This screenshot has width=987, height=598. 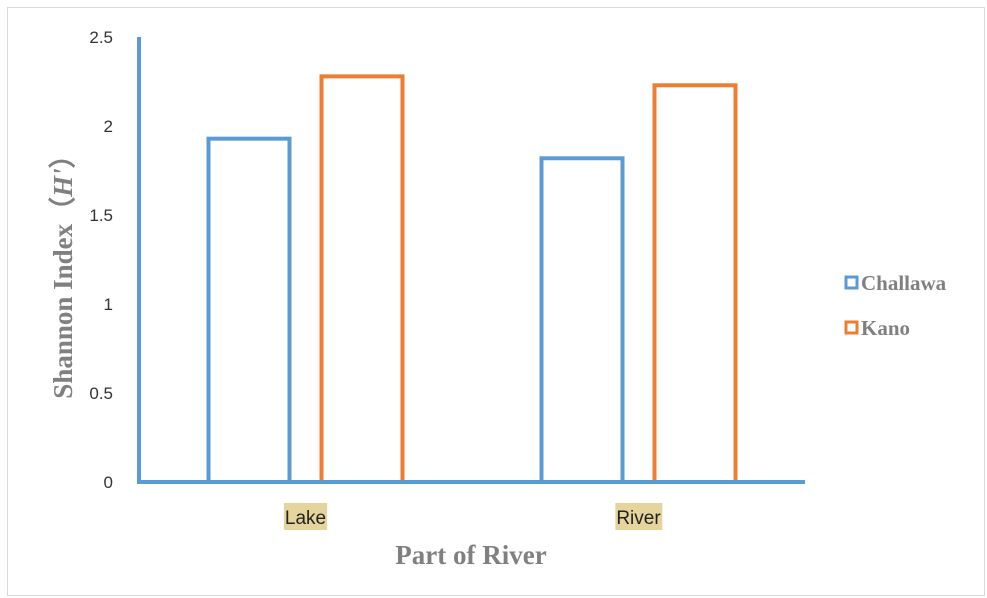 I want to click on legend-swatch-challawa, so click(x=851, y=282).